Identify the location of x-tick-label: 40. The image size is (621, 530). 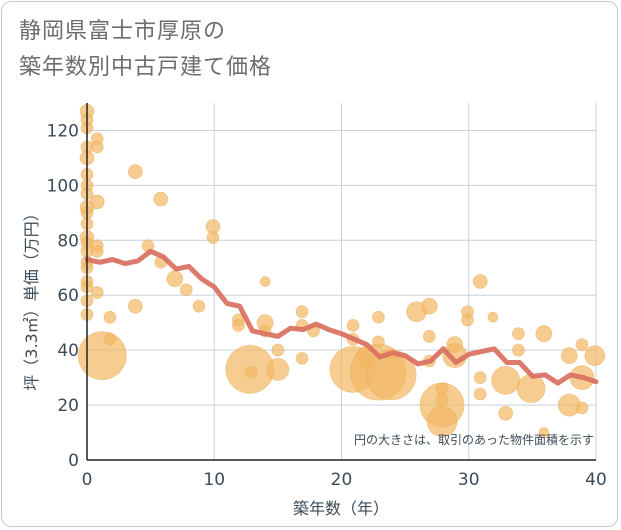
(596, 480).